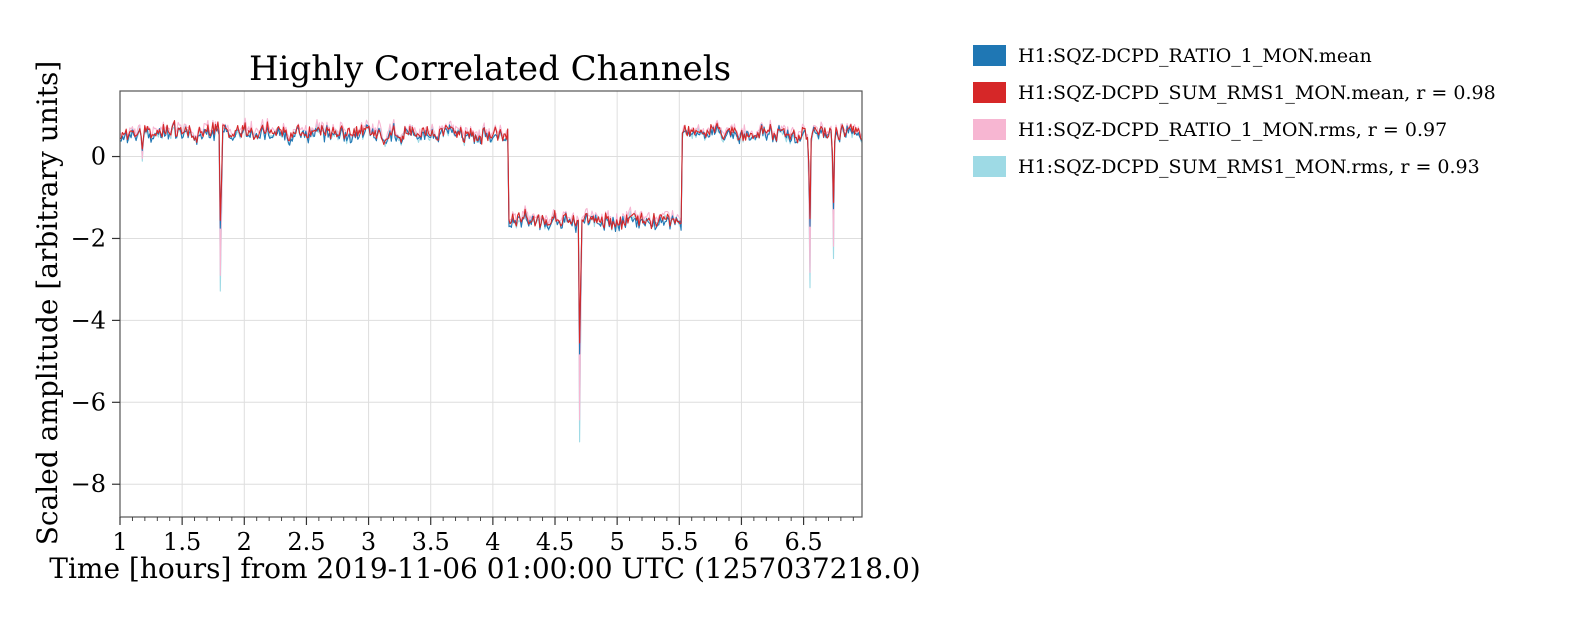  What do you see at coordinates (88, 320) in the screenshot?
I see `y-tick-label: −4` at bounding box center [88, 320].